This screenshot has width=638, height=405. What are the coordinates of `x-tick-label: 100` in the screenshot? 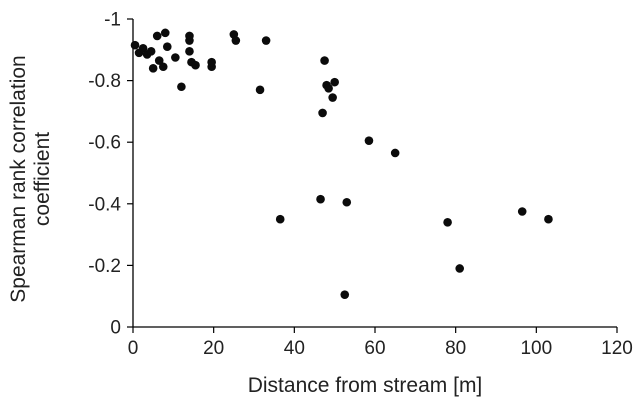 It's located at (536, 348).